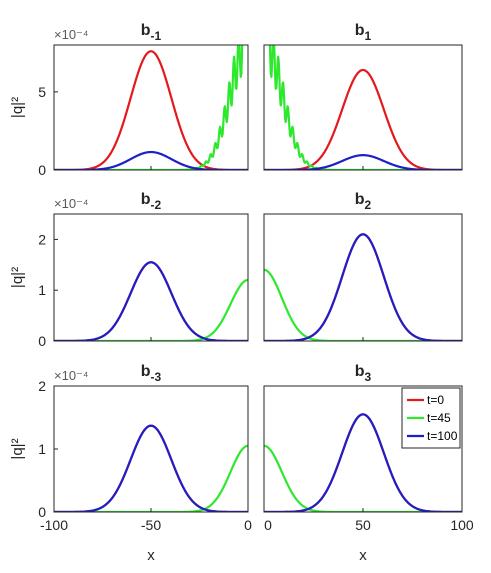 This screenshot has height=573, width=491. I want to click on panel-title: b-1, so click(151, 32).